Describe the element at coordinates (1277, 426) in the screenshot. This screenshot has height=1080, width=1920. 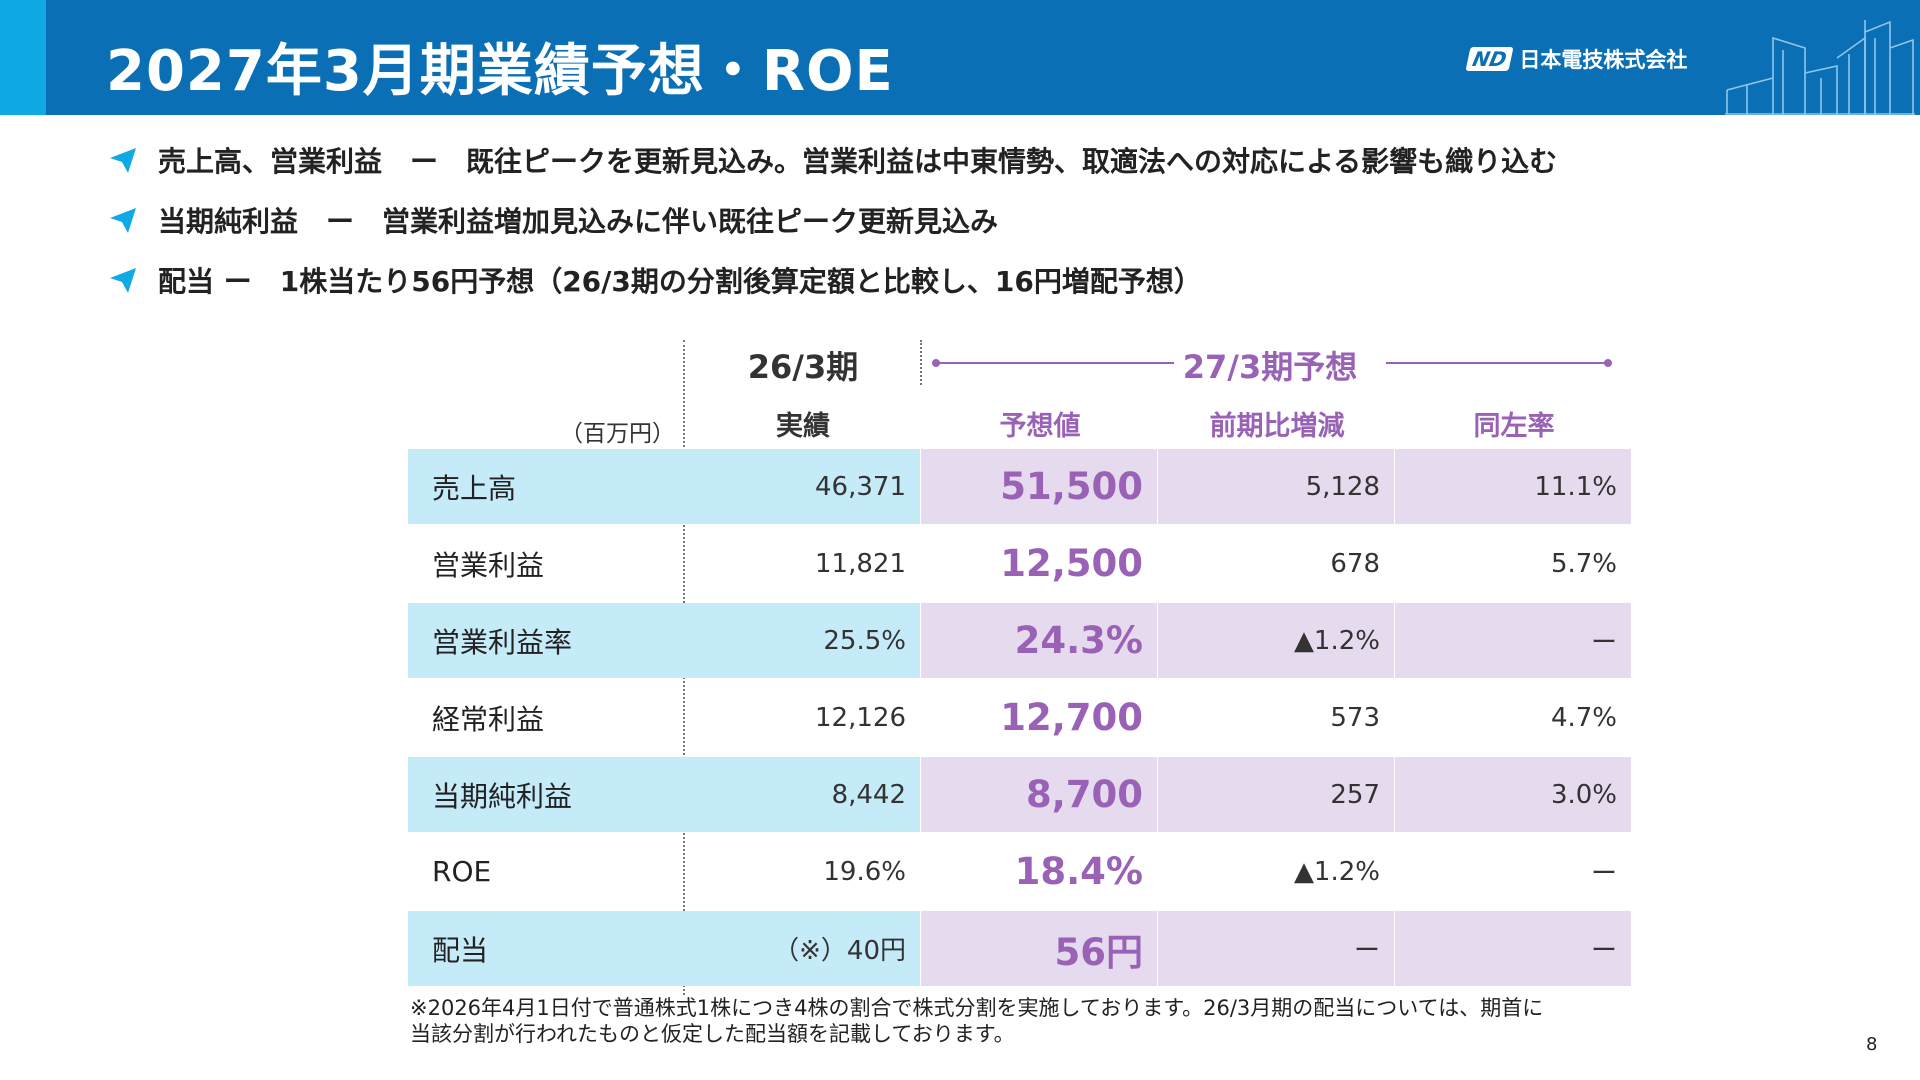
I see `yoy-change-subheader: 前期比増減` at that location.